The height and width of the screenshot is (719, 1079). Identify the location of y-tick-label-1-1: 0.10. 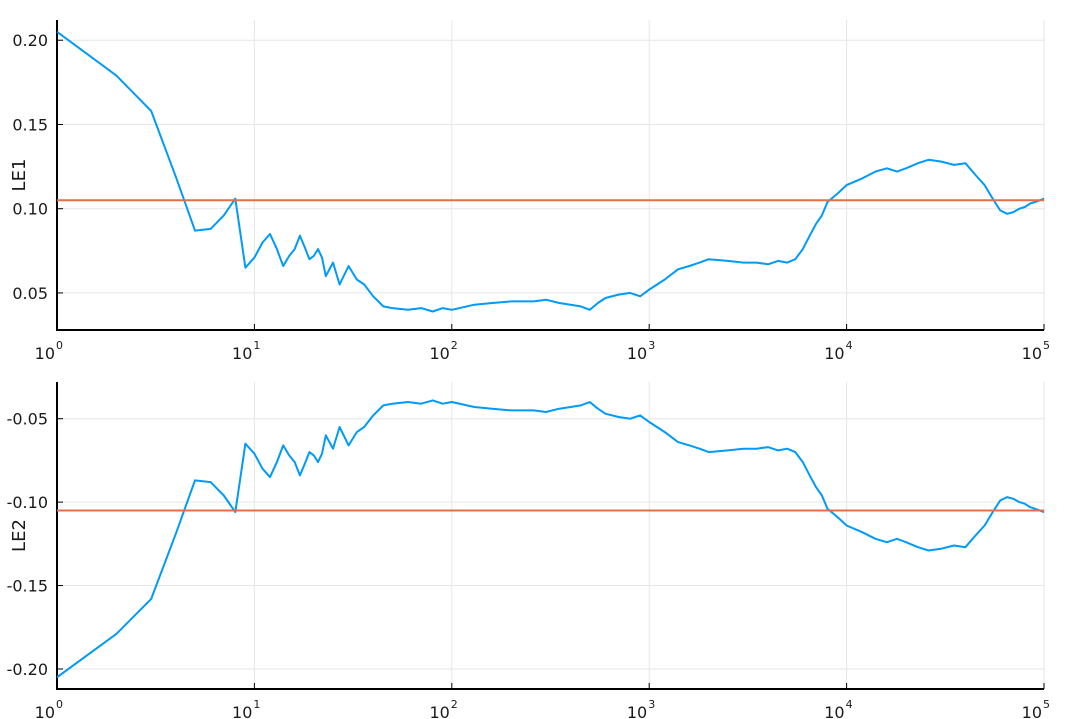
(30, 209).